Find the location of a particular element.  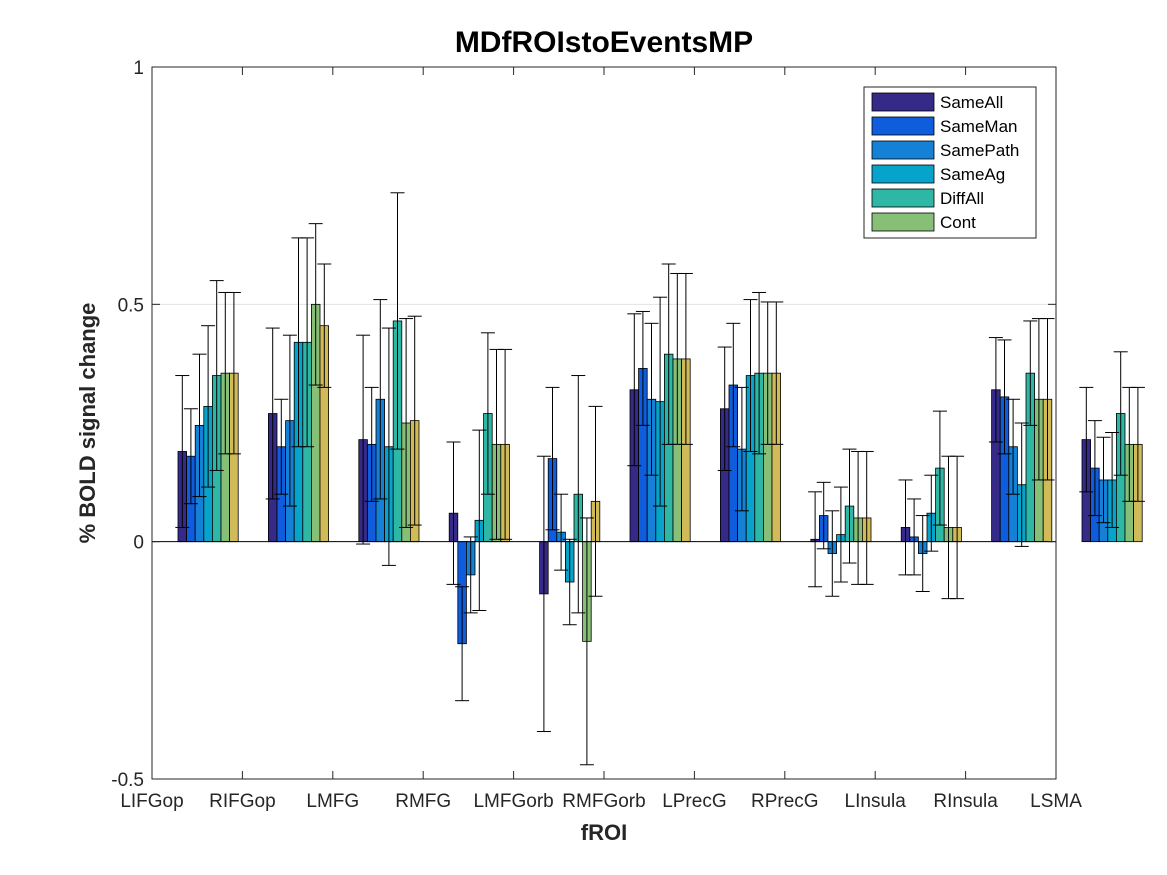

x-tick-label: LInsula is located at coordinates (876, 801).